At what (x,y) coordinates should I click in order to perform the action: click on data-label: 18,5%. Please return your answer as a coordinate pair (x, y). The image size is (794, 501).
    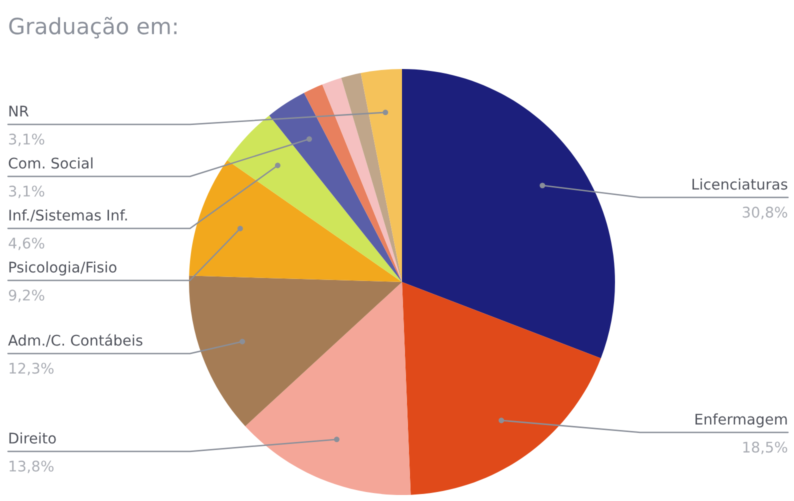
    Looking at the image, I should click on (765, 448).